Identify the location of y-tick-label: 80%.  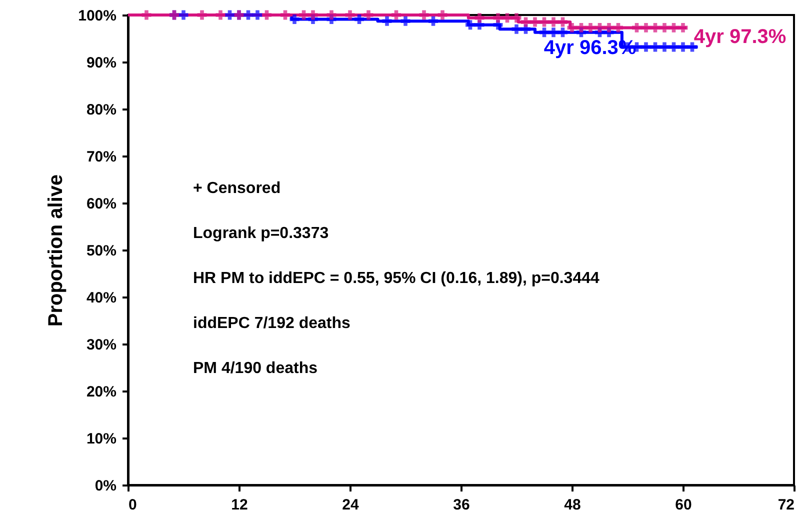
(101, 110).